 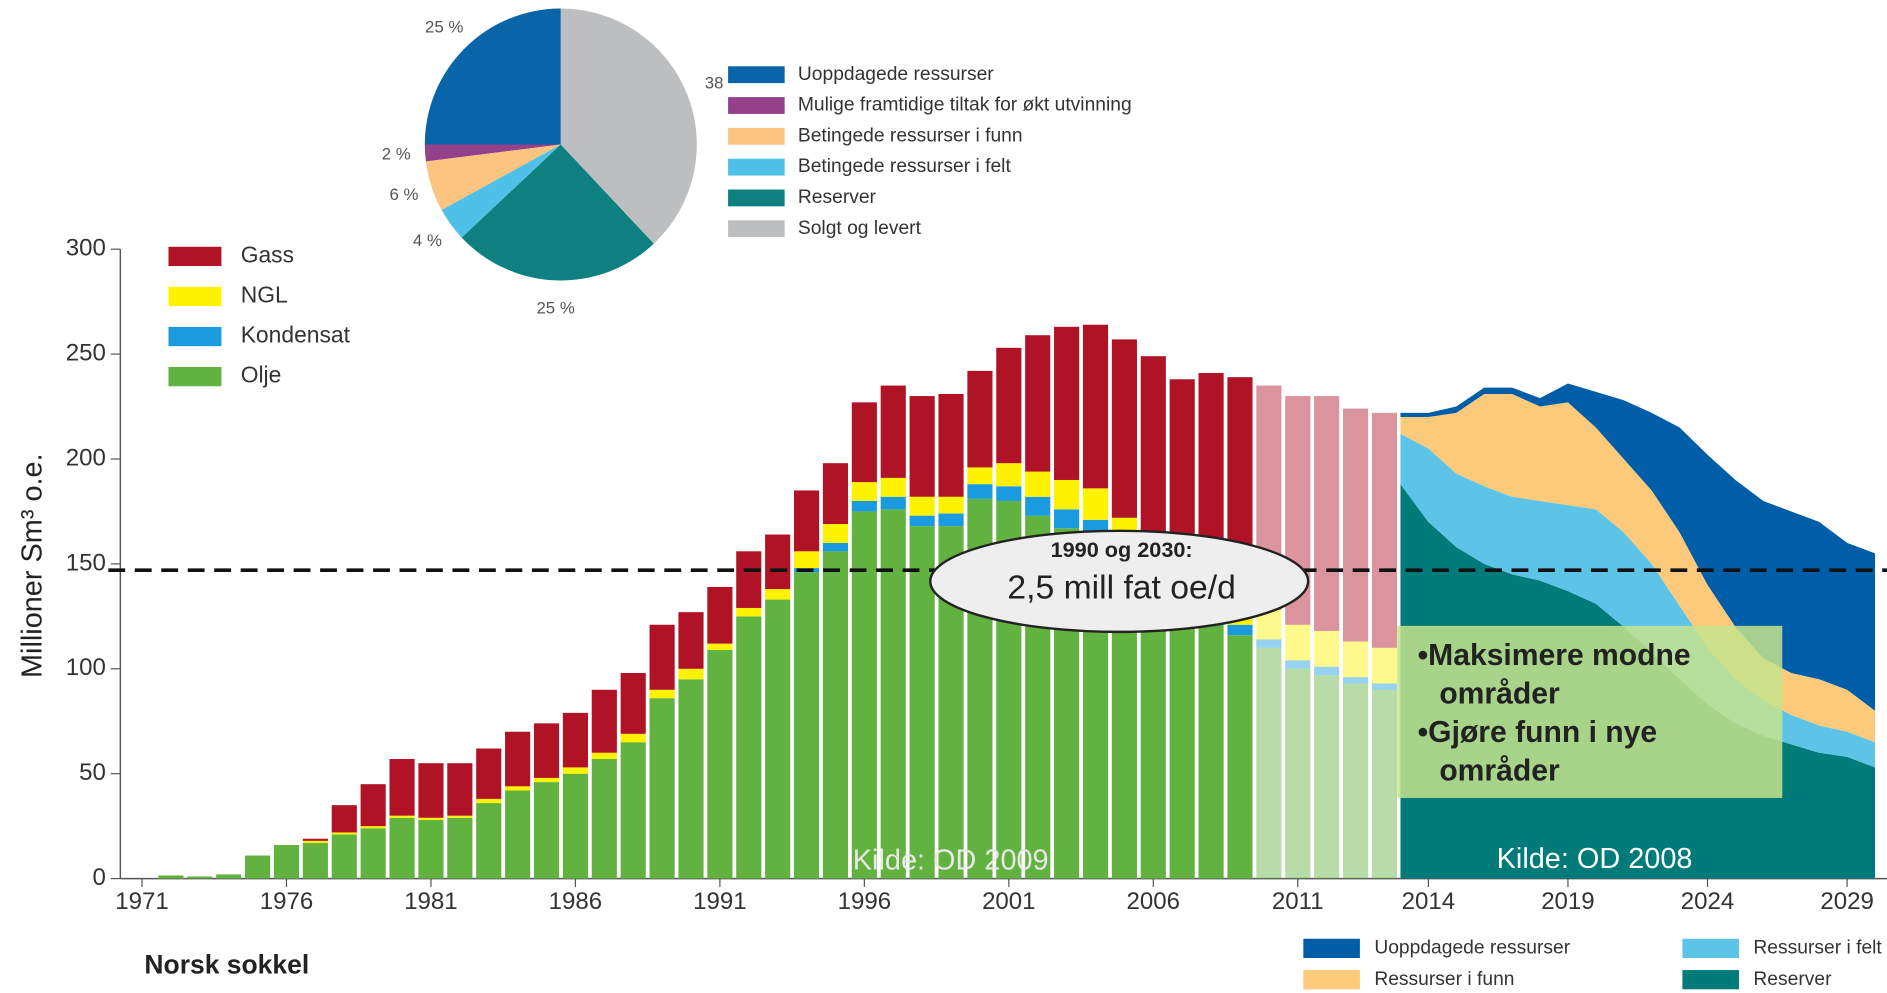 What do you see at coordinates (720, 901) in the screenshot?
I see `x-tick-label: 1991` at bounding box center [720, 901].